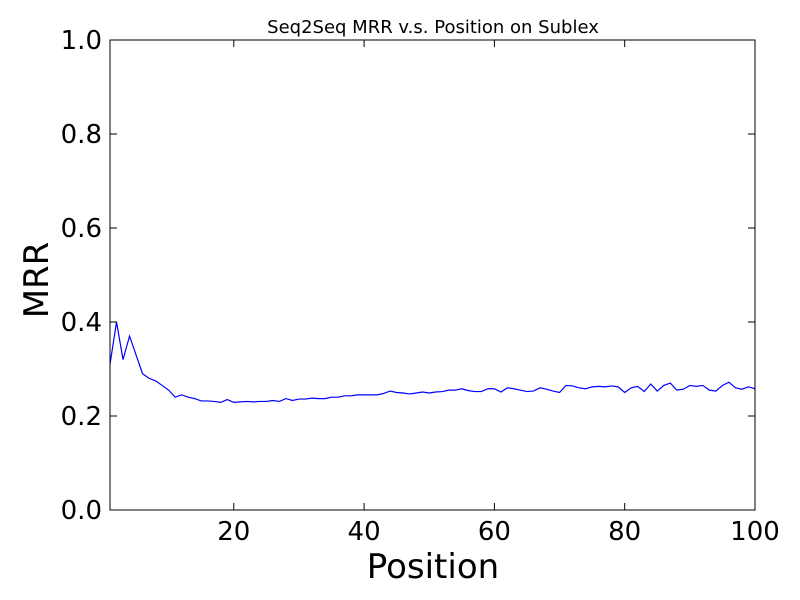  I want to click on x-tick-label: 20, so click(233, 532).